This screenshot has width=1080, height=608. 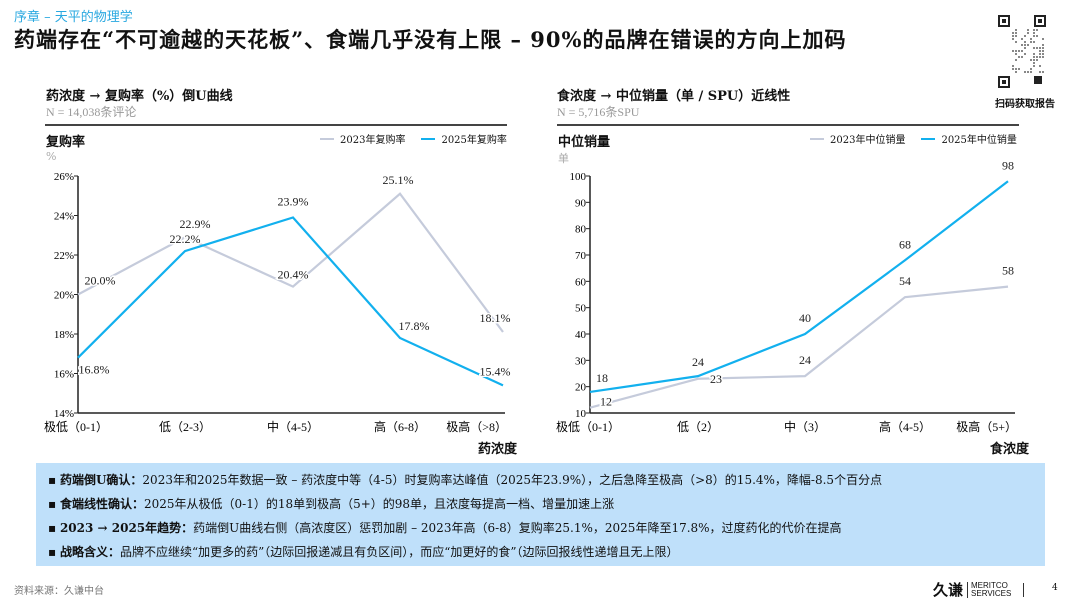 What do you see at coordinates (698, 427) in the screenshot?
I see `x-tick-label: 低（2）` at bounding box center [698, 427].